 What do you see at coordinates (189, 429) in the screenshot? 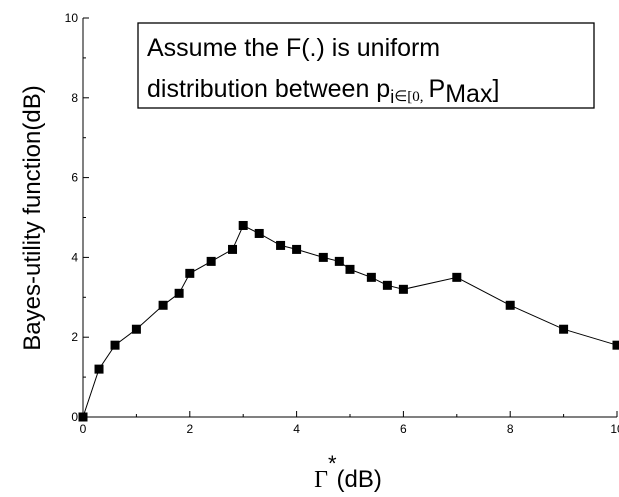
I see `x-tick-label: 2` at bounding box center [189, 429].